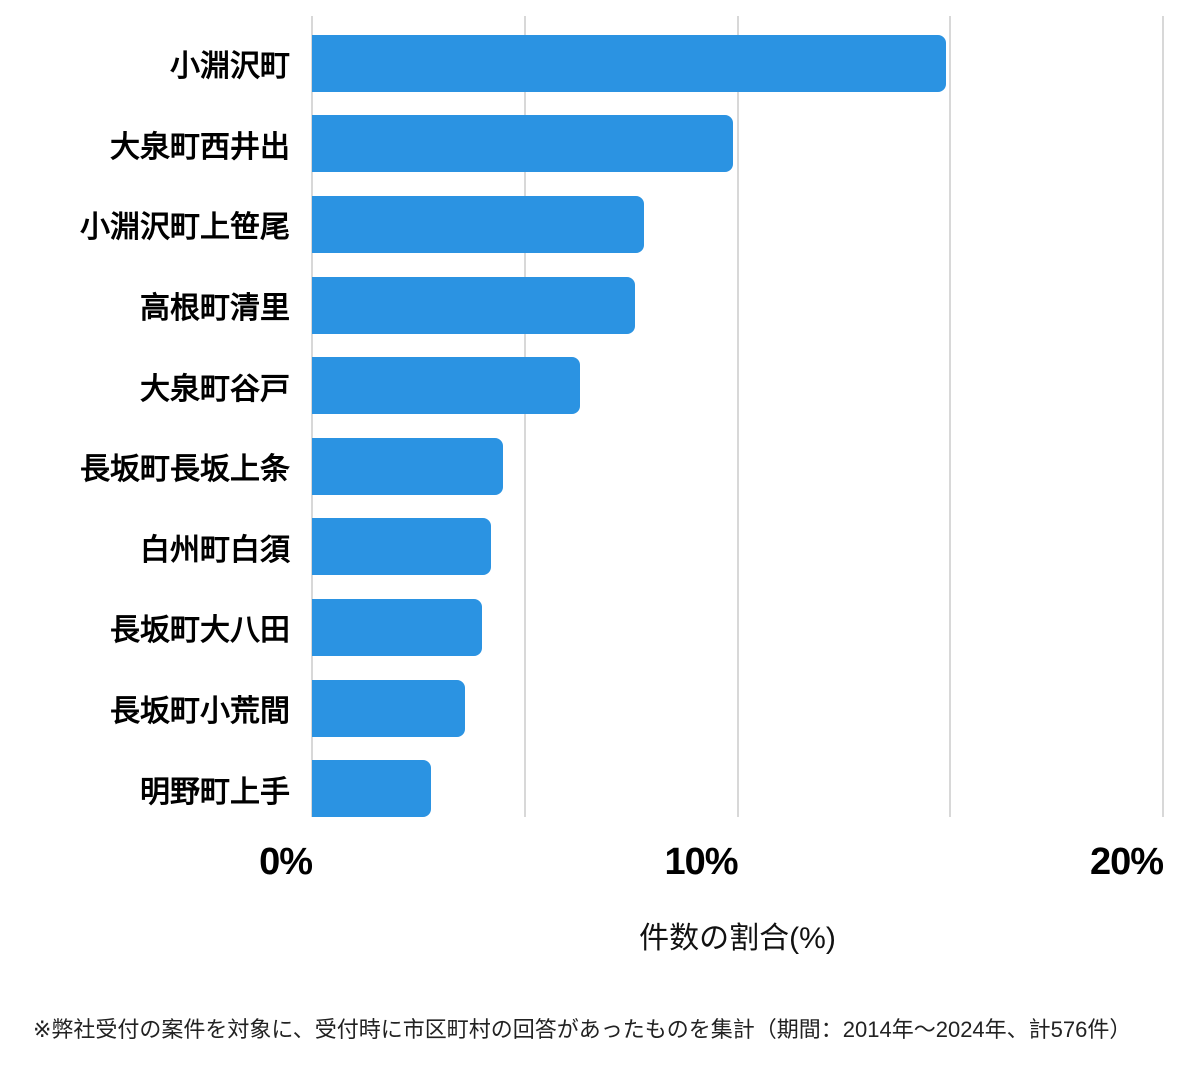 The height and width of the screenshot is (1069, 1200). What do you see at coordinates (185, 470) in the screenshot?
I see `category-label: 長坂町長坂上条` at bounding box center [185, 470].